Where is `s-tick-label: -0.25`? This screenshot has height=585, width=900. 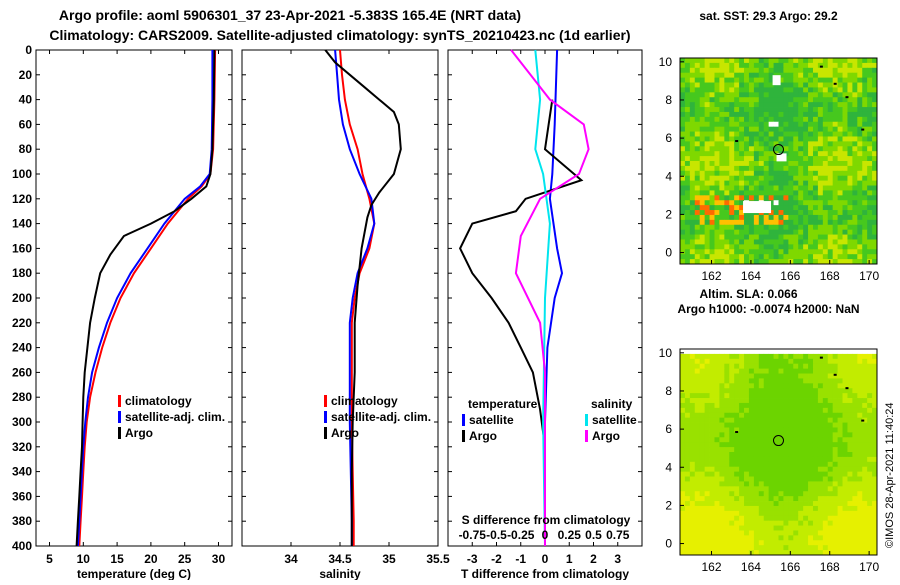 s-tick-label: -0.25 is located at coordinates (521, 535).